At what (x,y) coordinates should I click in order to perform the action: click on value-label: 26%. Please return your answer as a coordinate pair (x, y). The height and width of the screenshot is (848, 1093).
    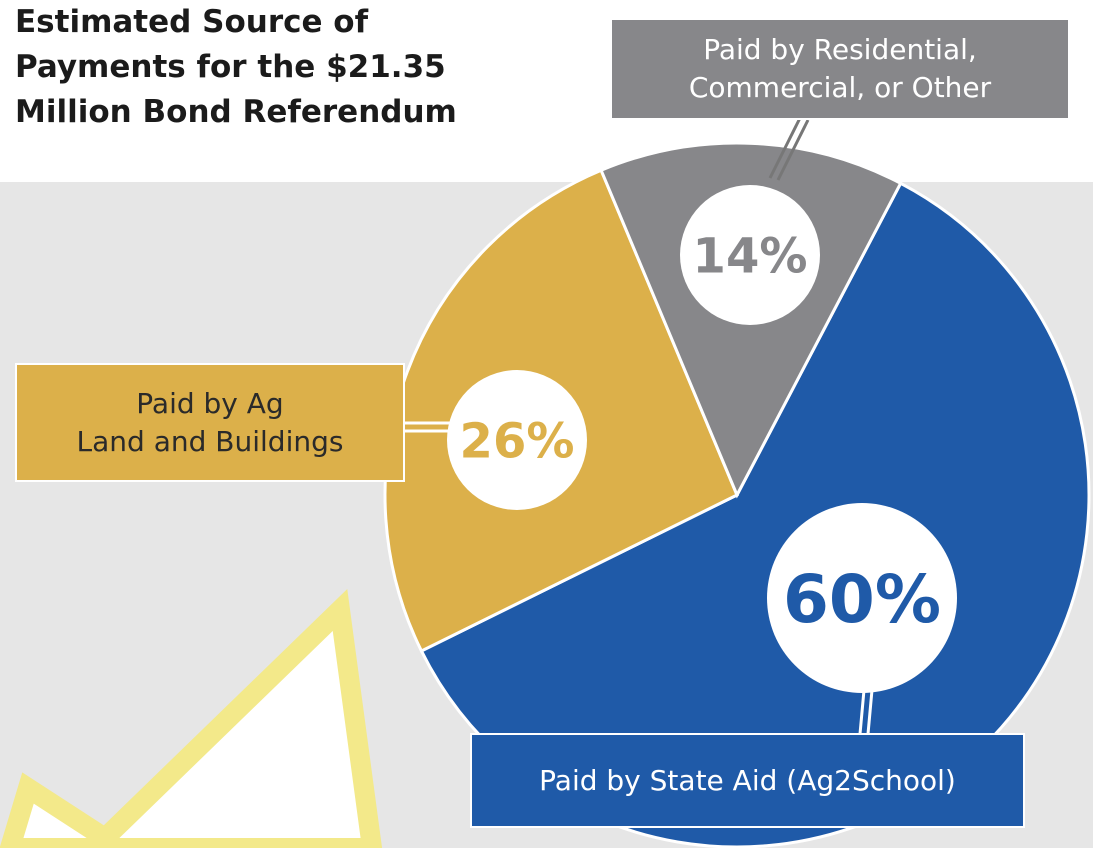
    Looking at the image, I should click on (517, 441).